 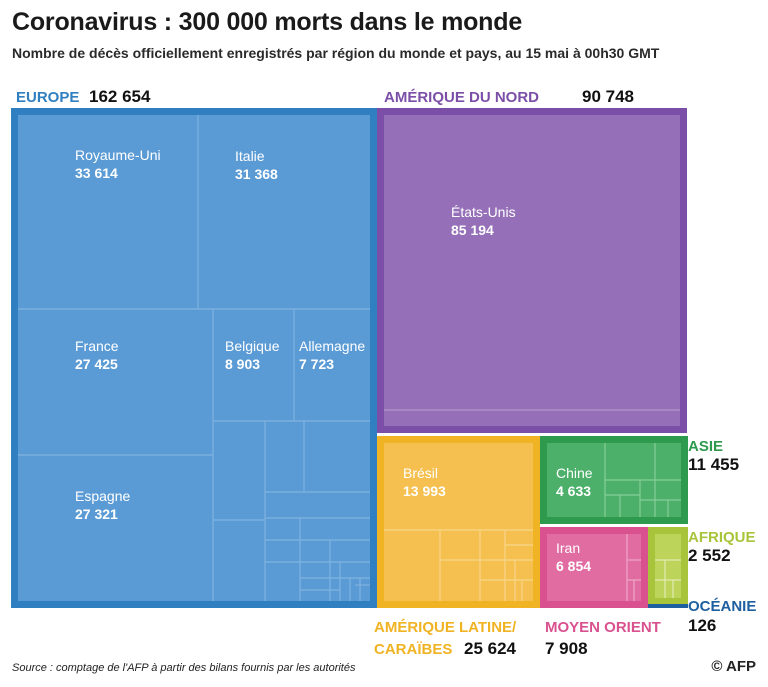 I want to click on country-value-br-sil: 13 993, so click(x=424, y=491).